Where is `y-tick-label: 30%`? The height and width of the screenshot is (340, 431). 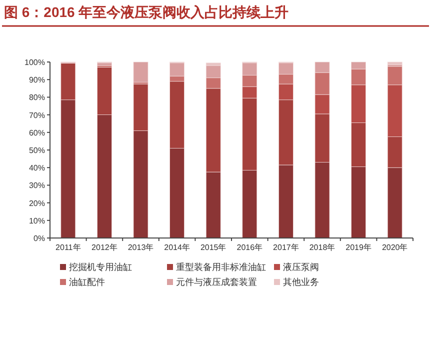
y-tick-label: 30% is located at coordinates (36, 185).